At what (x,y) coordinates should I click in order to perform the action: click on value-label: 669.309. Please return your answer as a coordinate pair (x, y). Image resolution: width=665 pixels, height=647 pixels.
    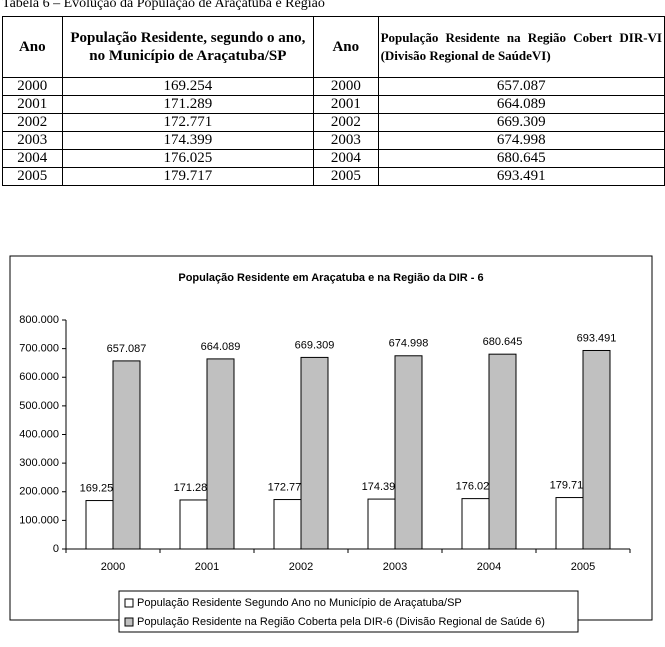
    Looking at the image, I should click on (315, 345).